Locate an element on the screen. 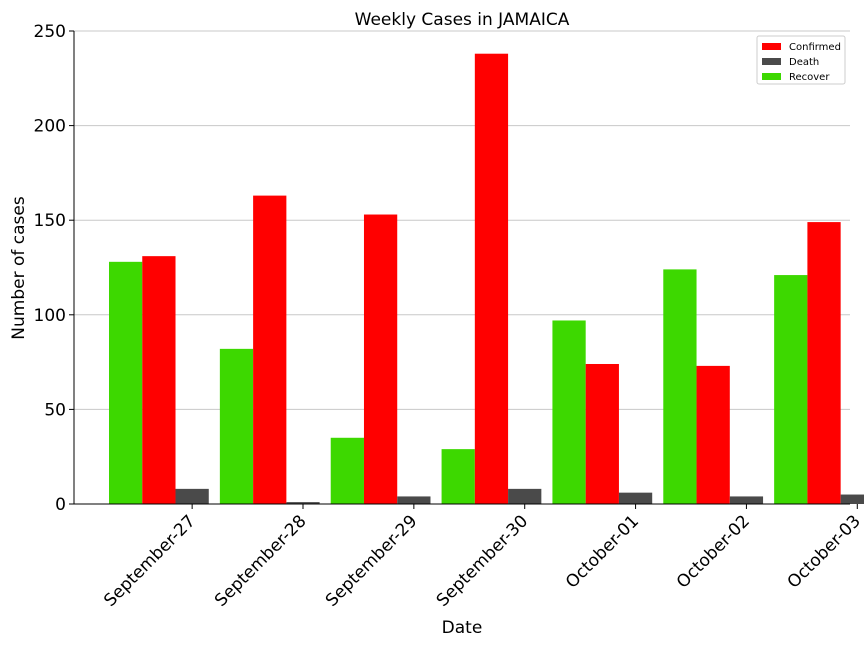  y-tick-label: 200 is located at coordinates (50, 127).